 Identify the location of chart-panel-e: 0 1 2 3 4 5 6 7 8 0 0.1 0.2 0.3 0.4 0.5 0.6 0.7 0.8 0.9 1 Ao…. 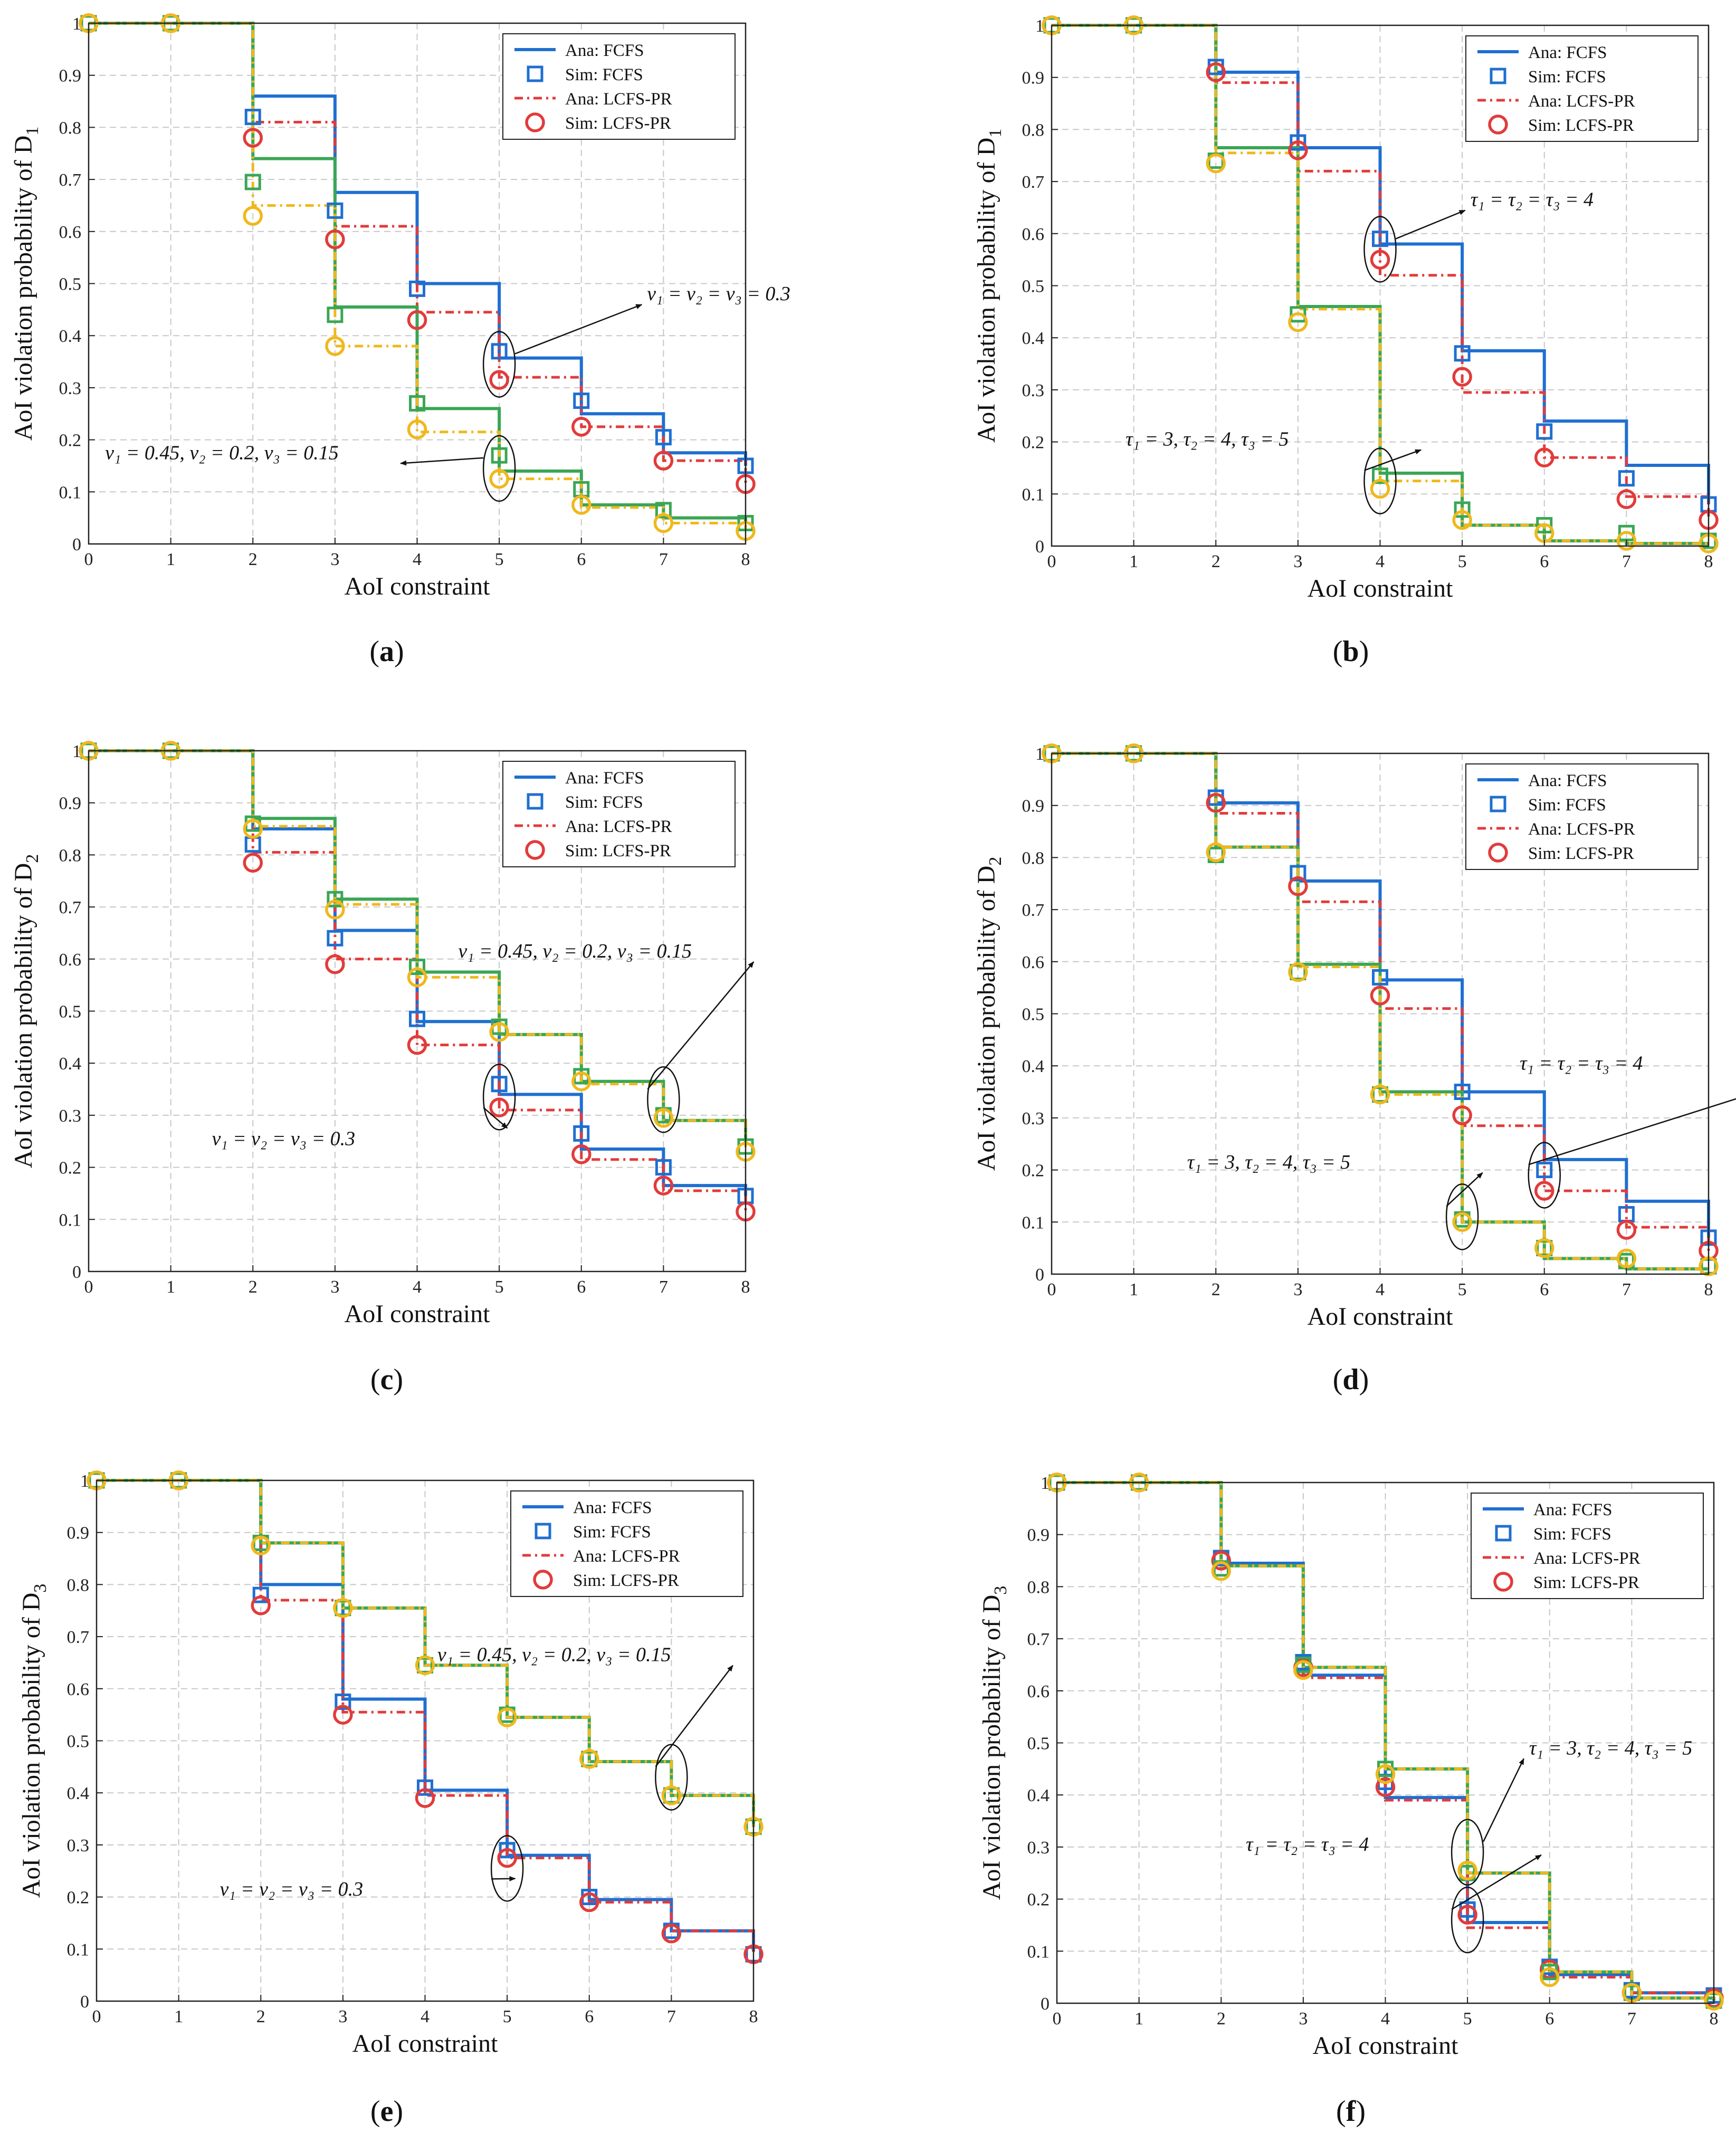
(390, 1799).